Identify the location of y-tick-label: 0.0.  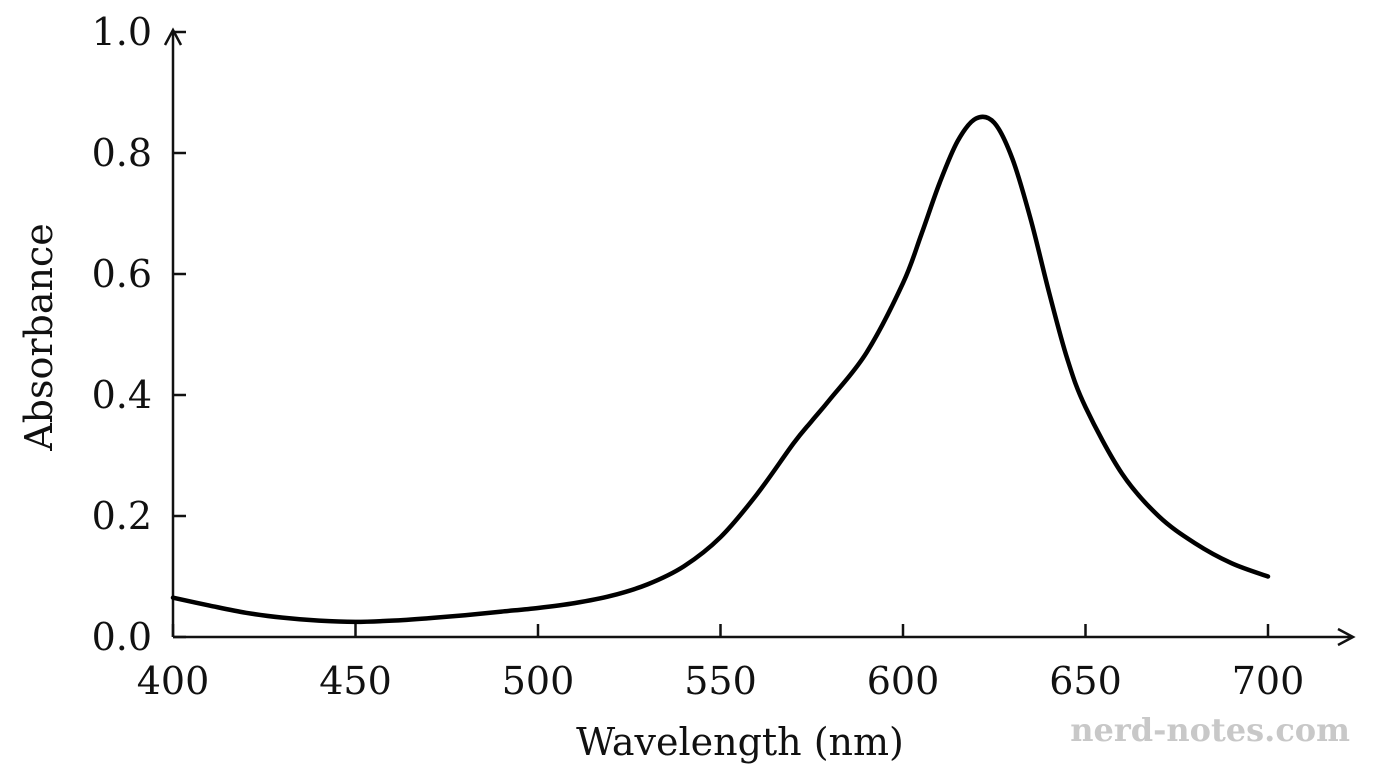
(122, 637).